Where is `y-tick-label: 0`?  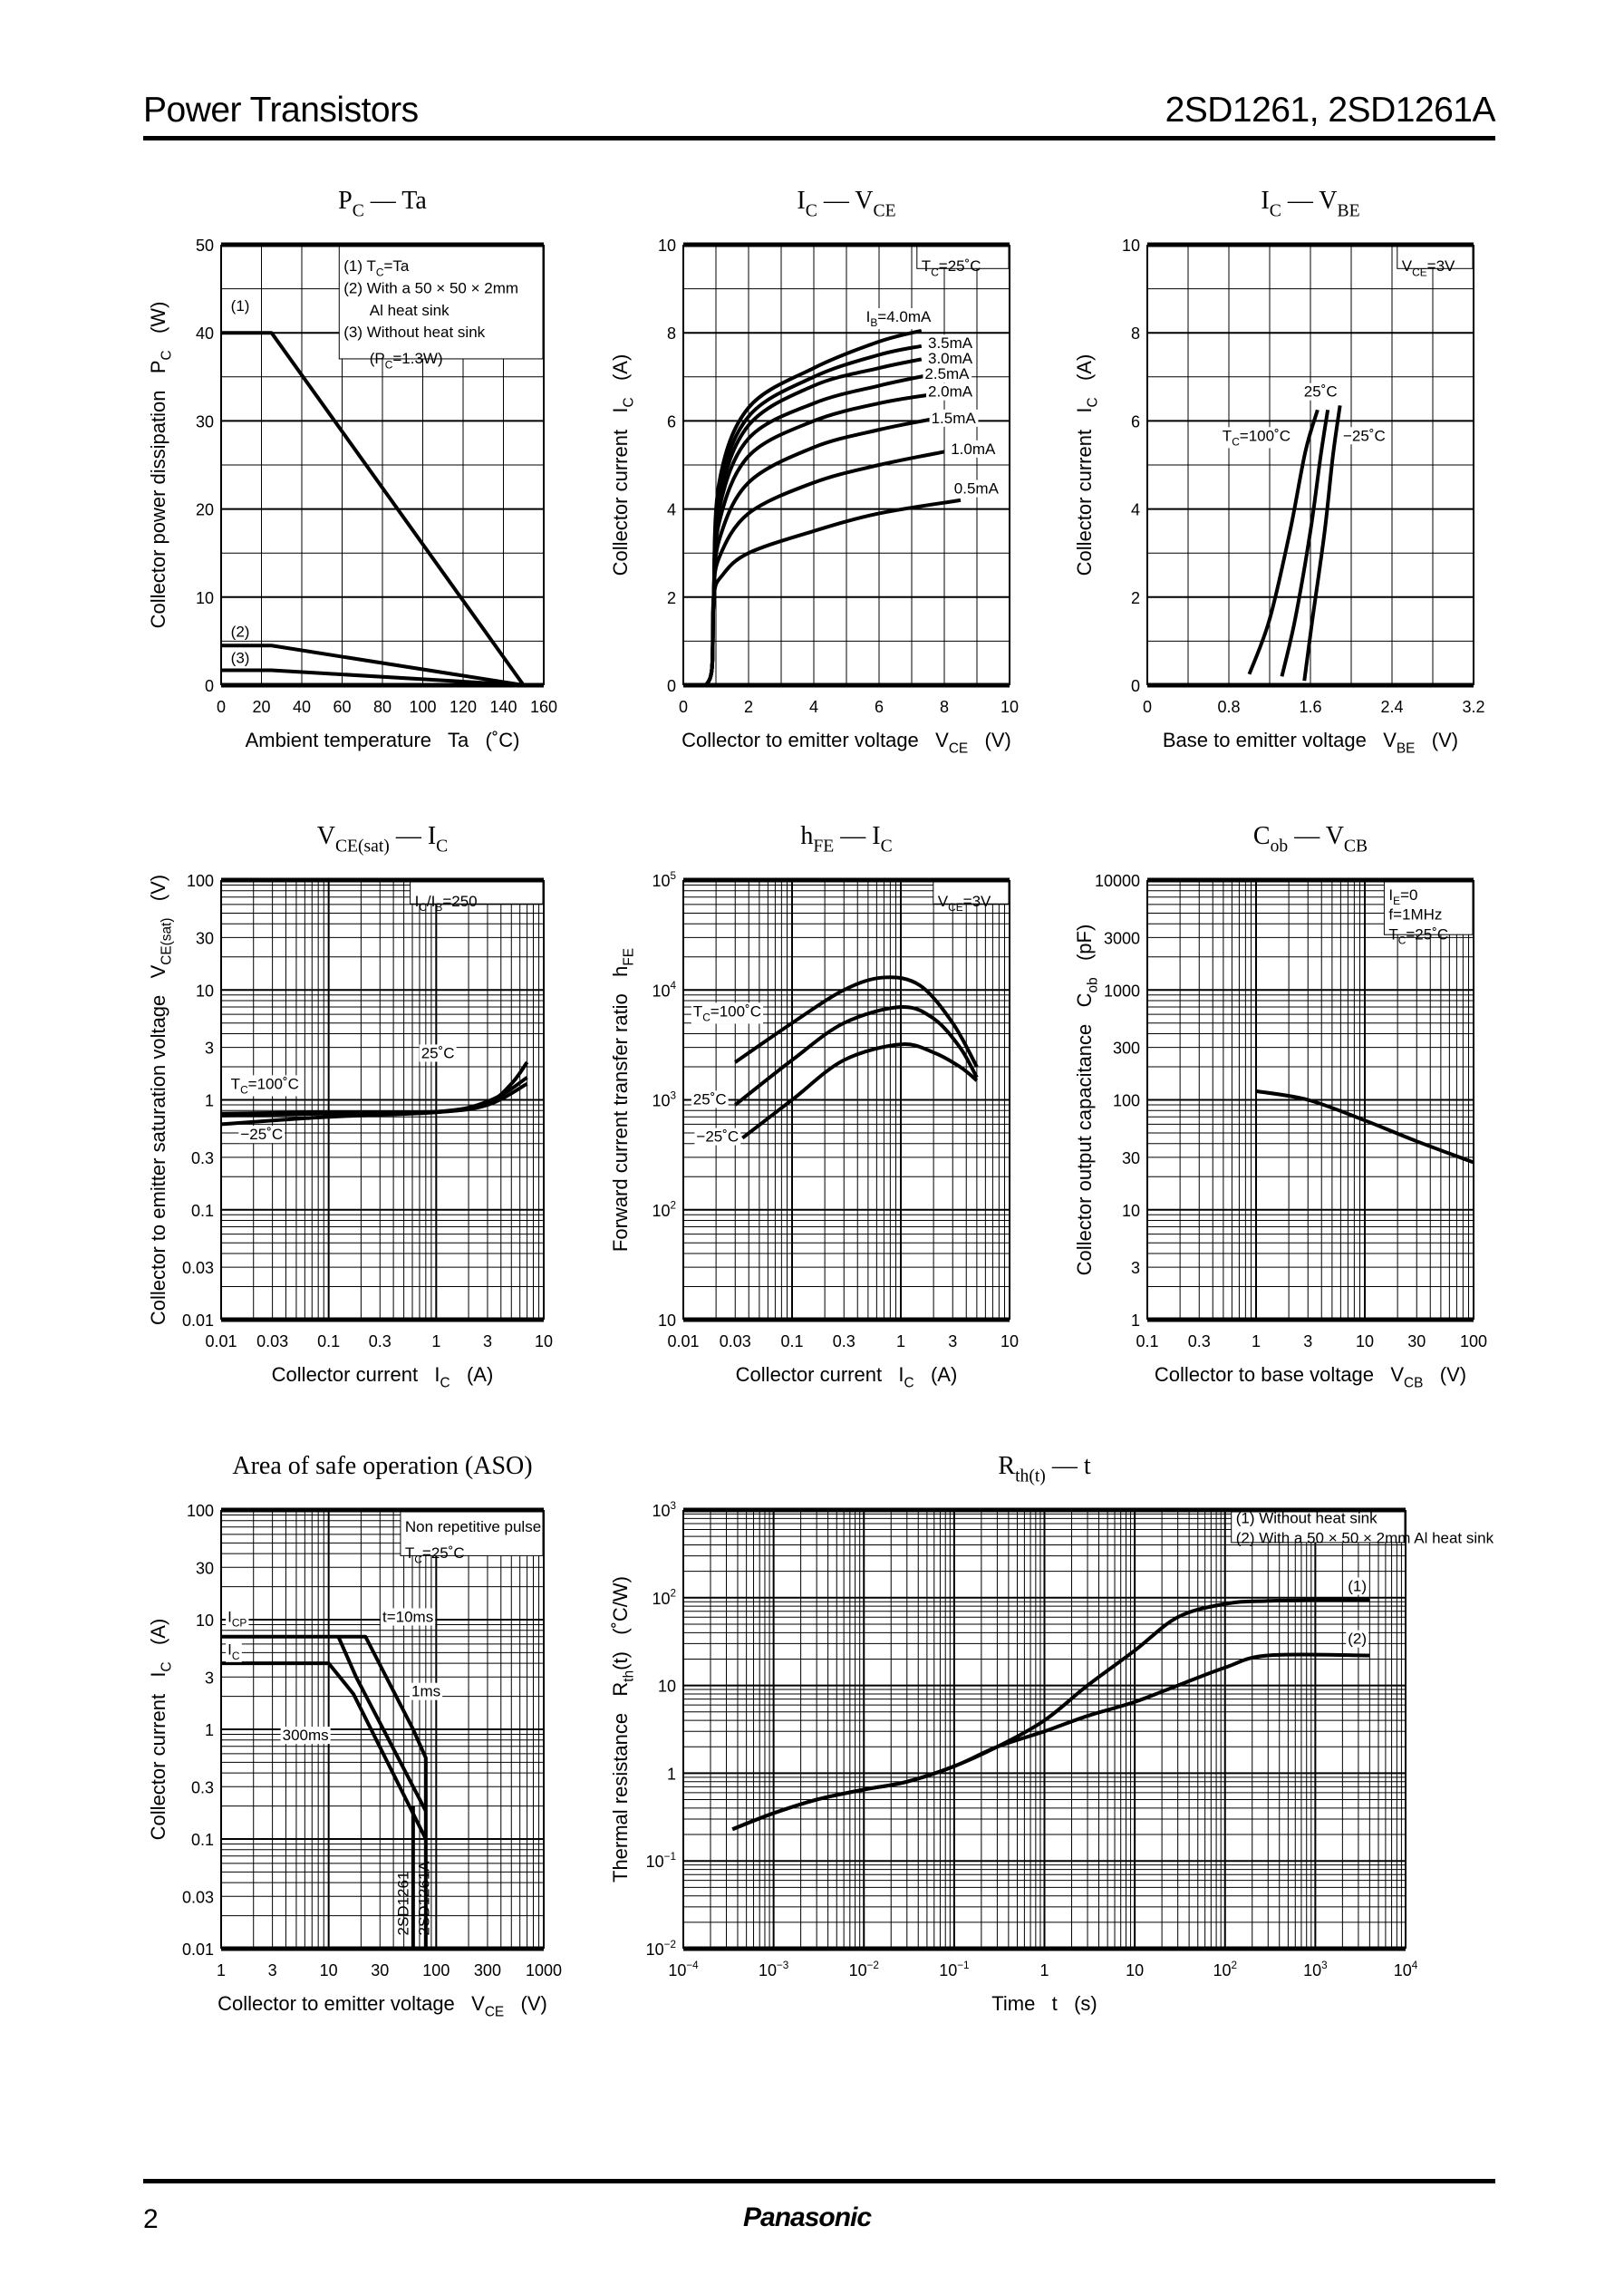 y-tick-label: 0 is located at coordinates (671, 686).